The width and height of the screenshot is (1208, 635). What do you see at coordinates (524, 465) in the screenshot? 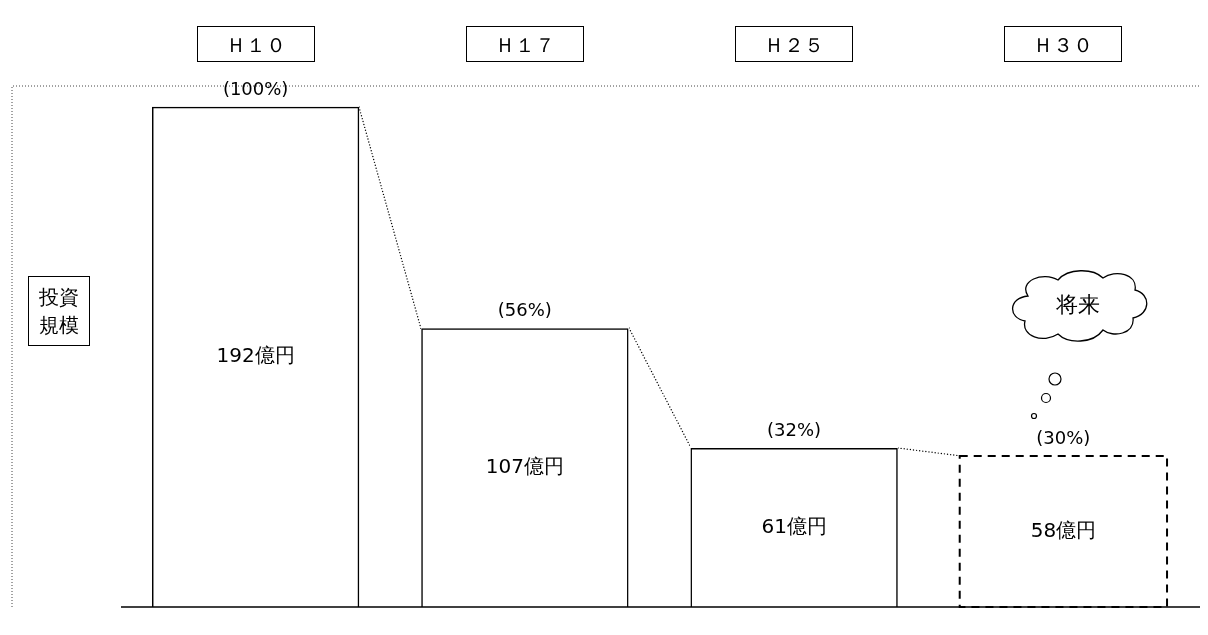
I see `data-label: 107億円` at bounding box center [524, 465].